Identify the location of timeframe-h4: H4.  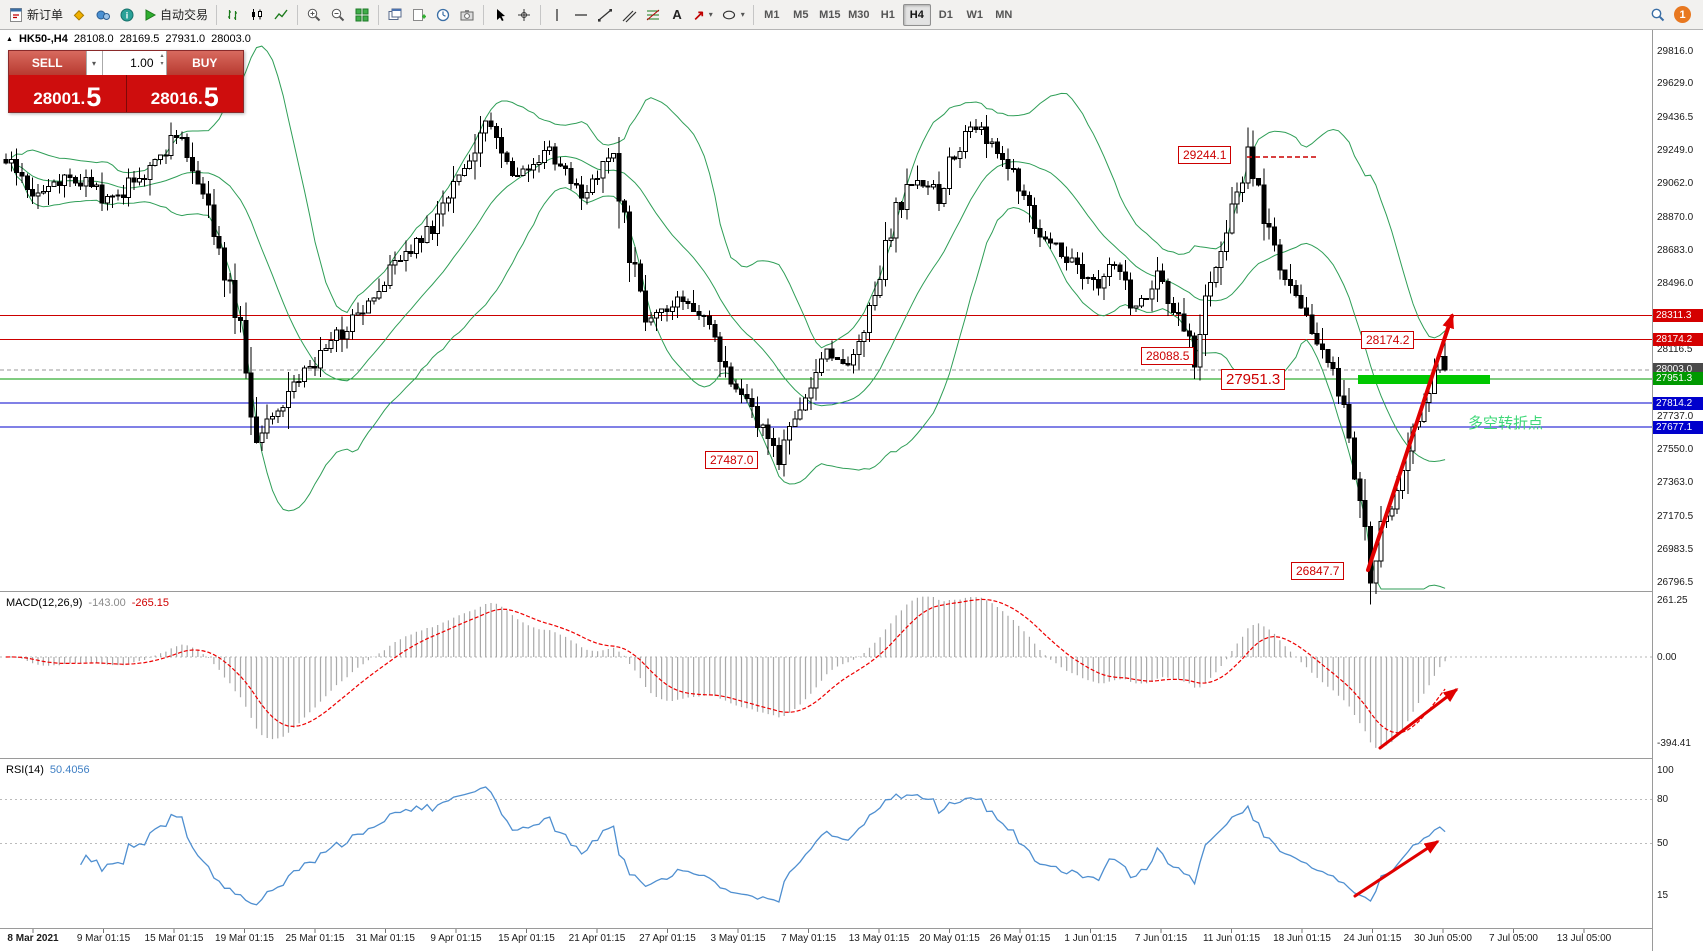
(916, 14).